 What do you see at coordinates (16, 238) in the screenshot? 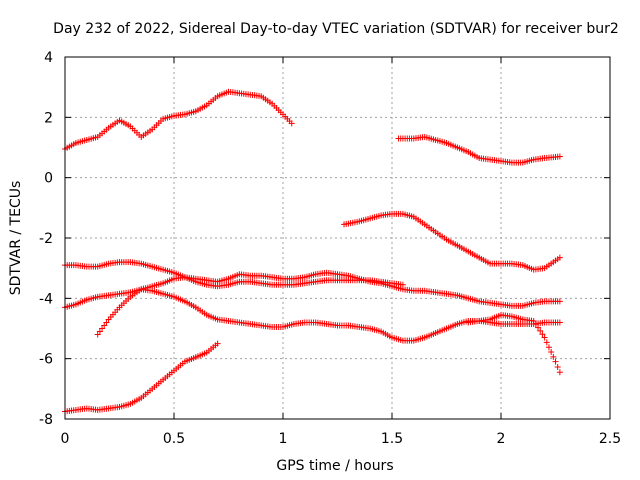
I see `y-axis-label: SDTVAR / TECUs` at bounding box center [16, 238].